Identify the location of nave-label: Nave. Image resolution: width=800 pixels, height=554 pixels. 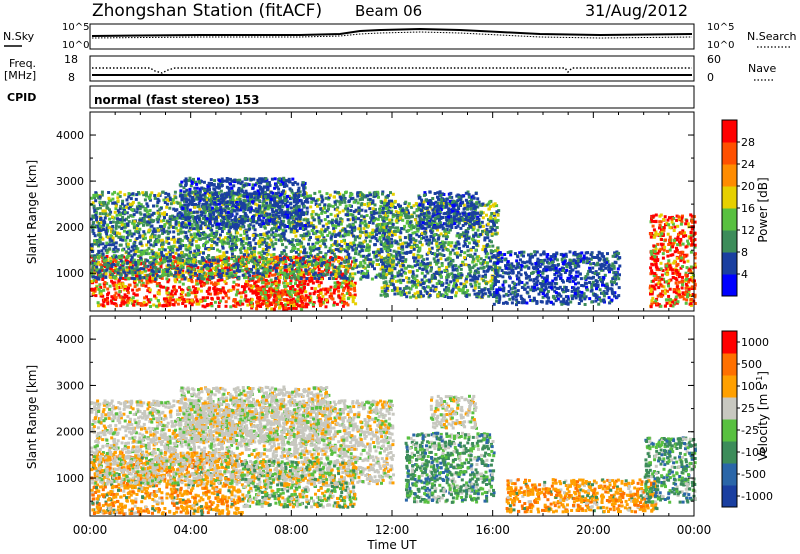
(762, 68).